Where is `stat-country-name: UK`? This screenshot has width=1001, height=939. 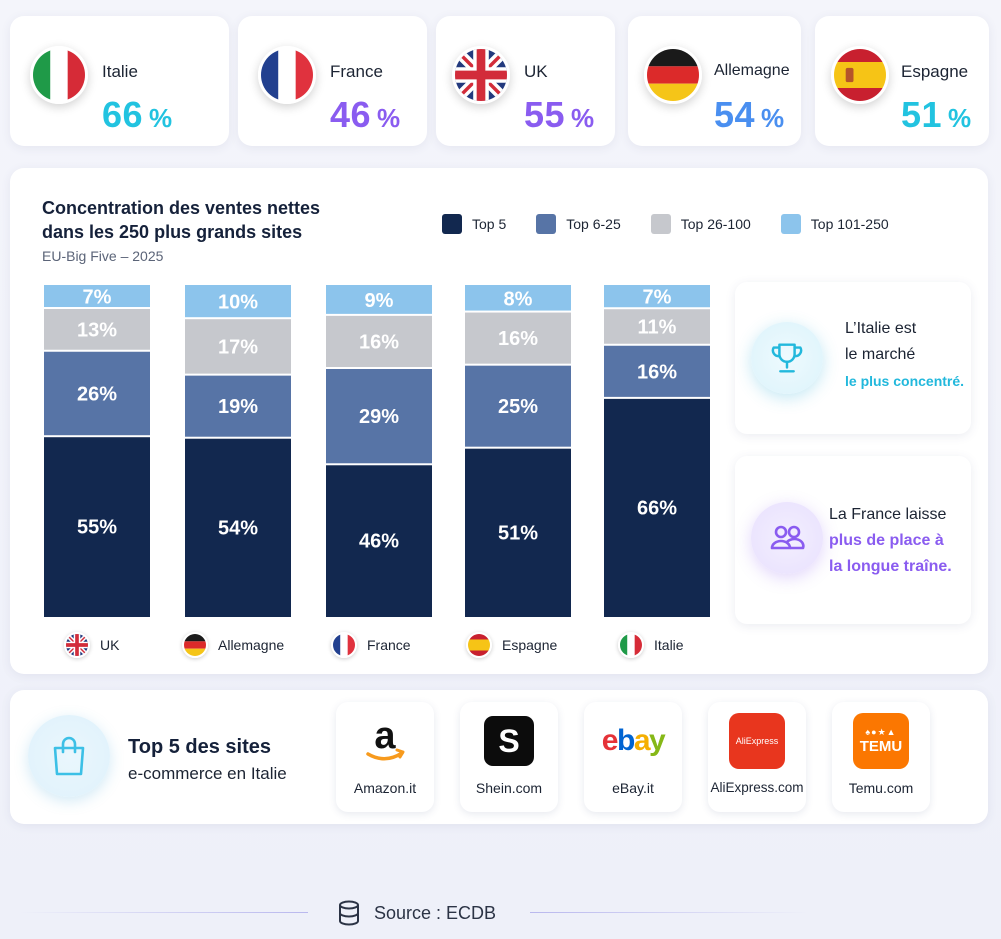
stat-country-name: UK is located at coordinates (536, 71).